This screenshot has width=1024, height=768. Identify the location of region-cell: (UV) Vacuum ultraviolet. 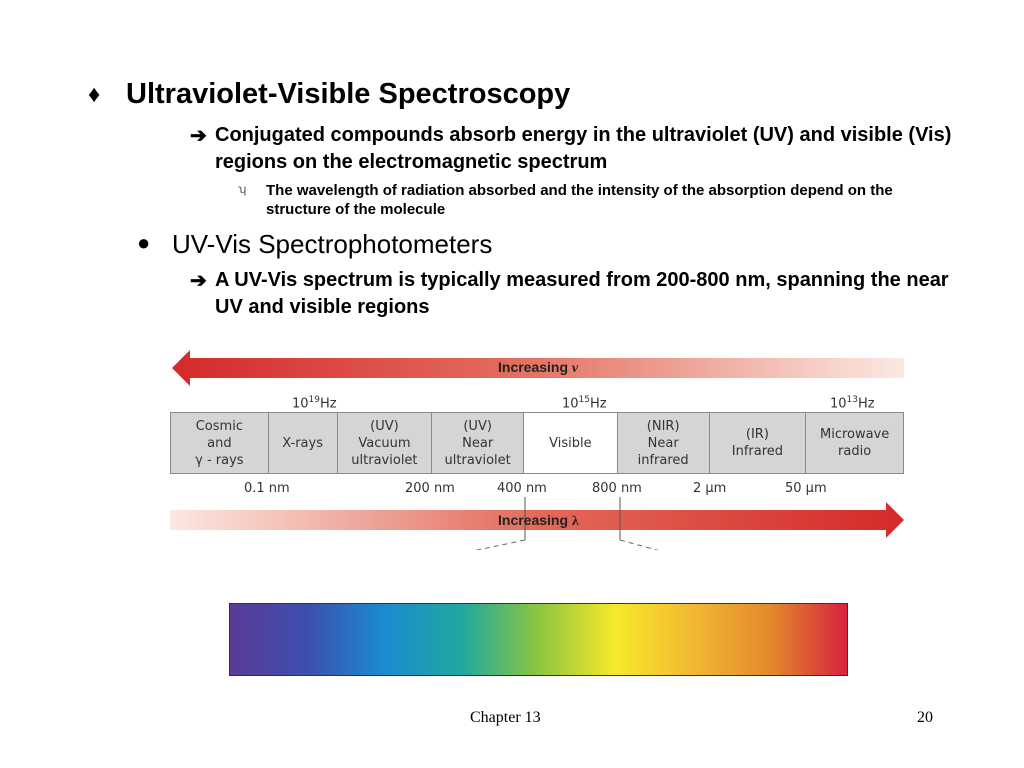
(385, 443).